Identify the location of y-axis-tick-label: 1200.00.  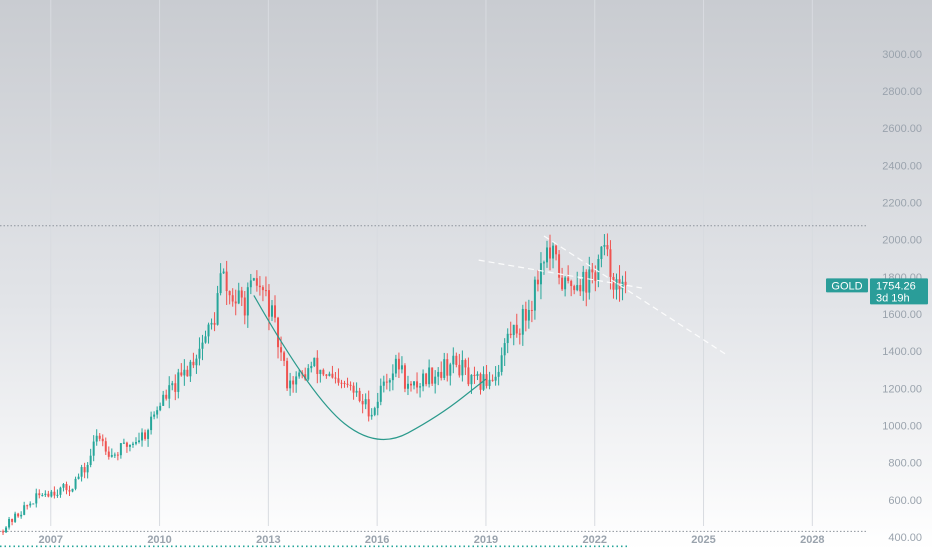
(902, 389).